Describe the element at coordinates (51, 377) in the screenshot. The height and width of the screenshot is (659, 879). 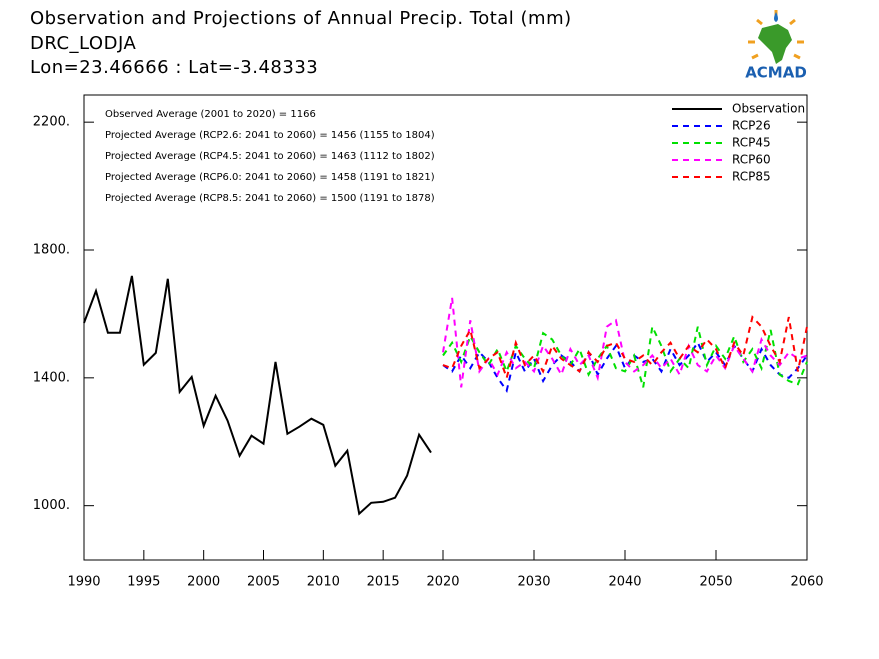
I see `y-tick-label: 1400.` at that location.